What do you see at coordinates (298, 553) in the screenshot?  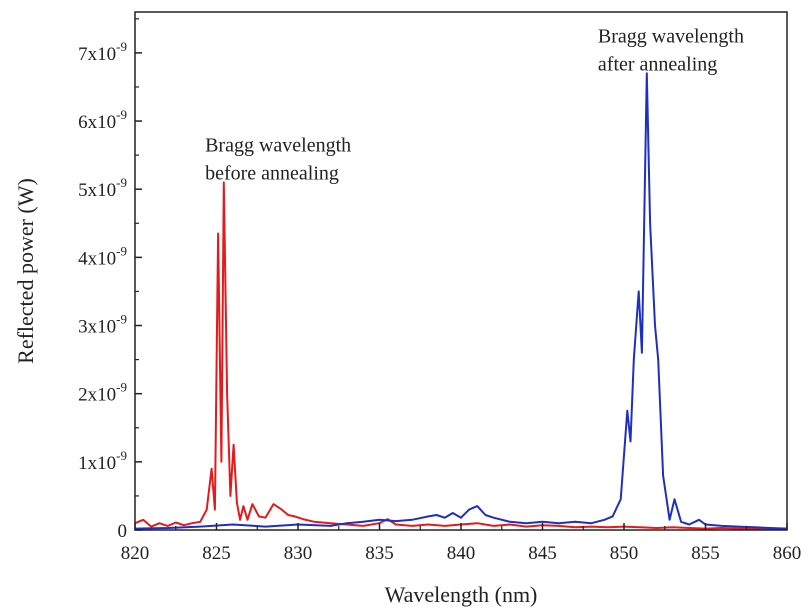 I see `x-tick-label: 830` at bounding box center [298, 553].